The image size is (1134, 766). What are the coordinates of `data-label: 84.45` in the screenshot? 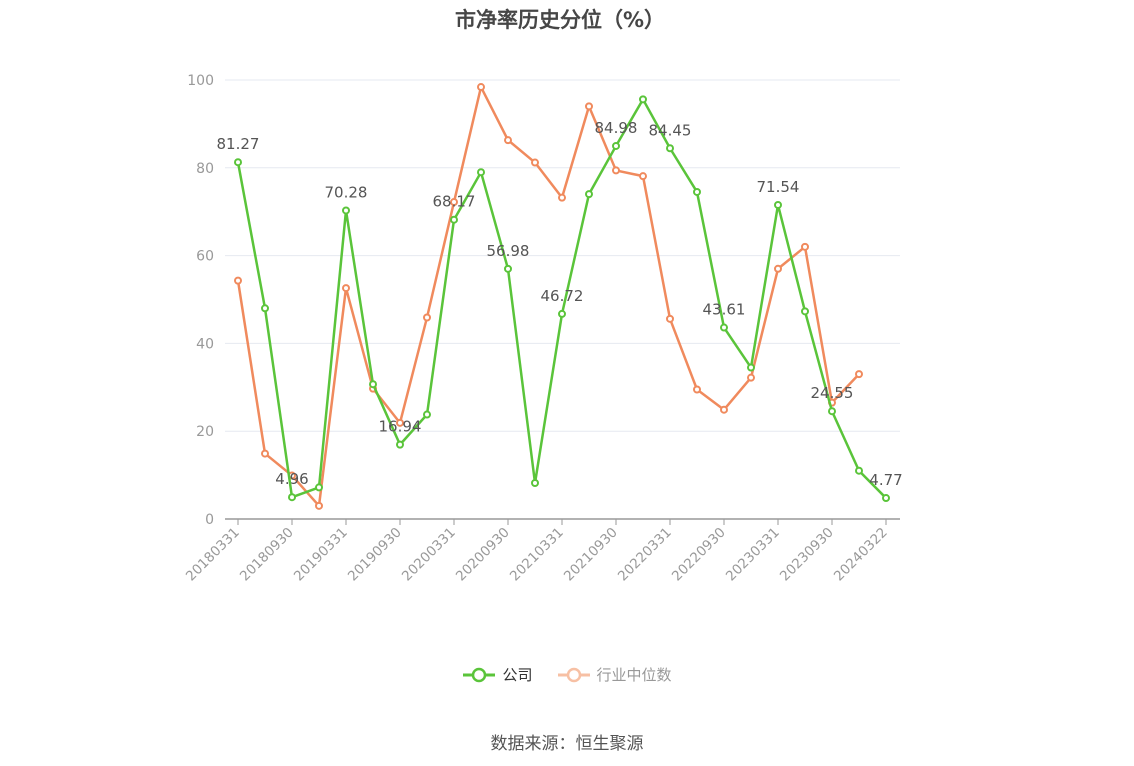 It's located at (670, 130).